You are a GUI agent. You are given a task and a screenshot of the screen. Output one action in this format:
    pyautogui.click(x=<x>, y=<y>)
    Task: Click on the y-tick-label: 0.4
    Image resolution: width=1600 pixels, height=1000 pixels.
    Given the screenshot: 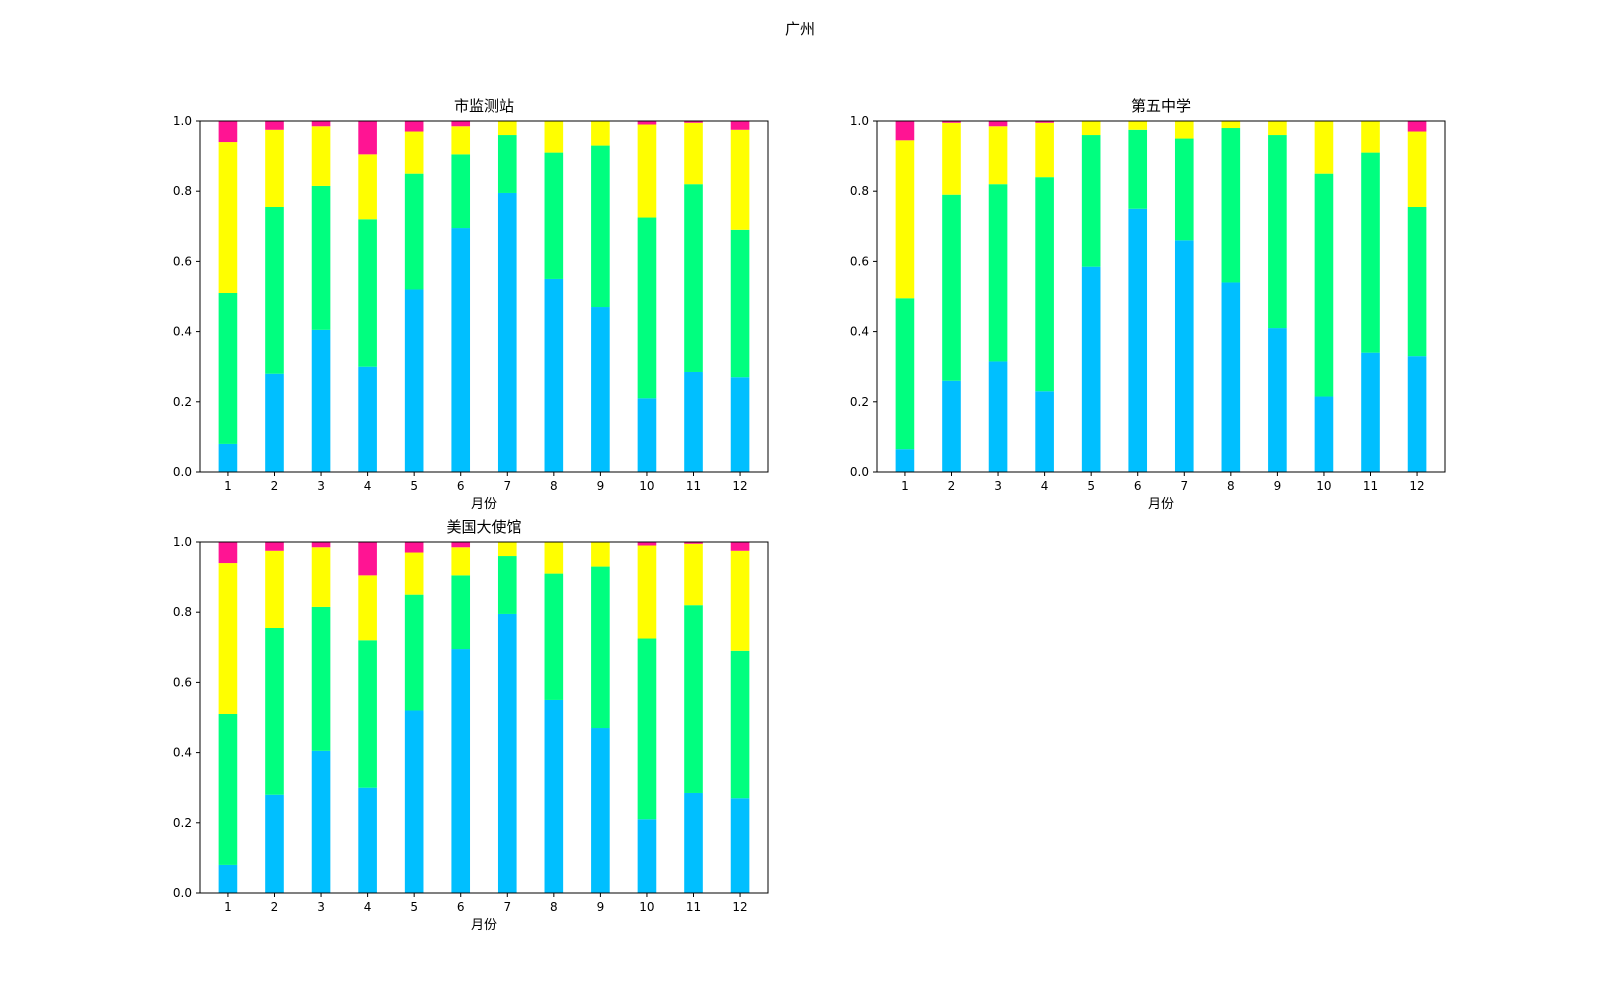 What is the action you would take?
    pyautogui.click(x=182, y=332)
    